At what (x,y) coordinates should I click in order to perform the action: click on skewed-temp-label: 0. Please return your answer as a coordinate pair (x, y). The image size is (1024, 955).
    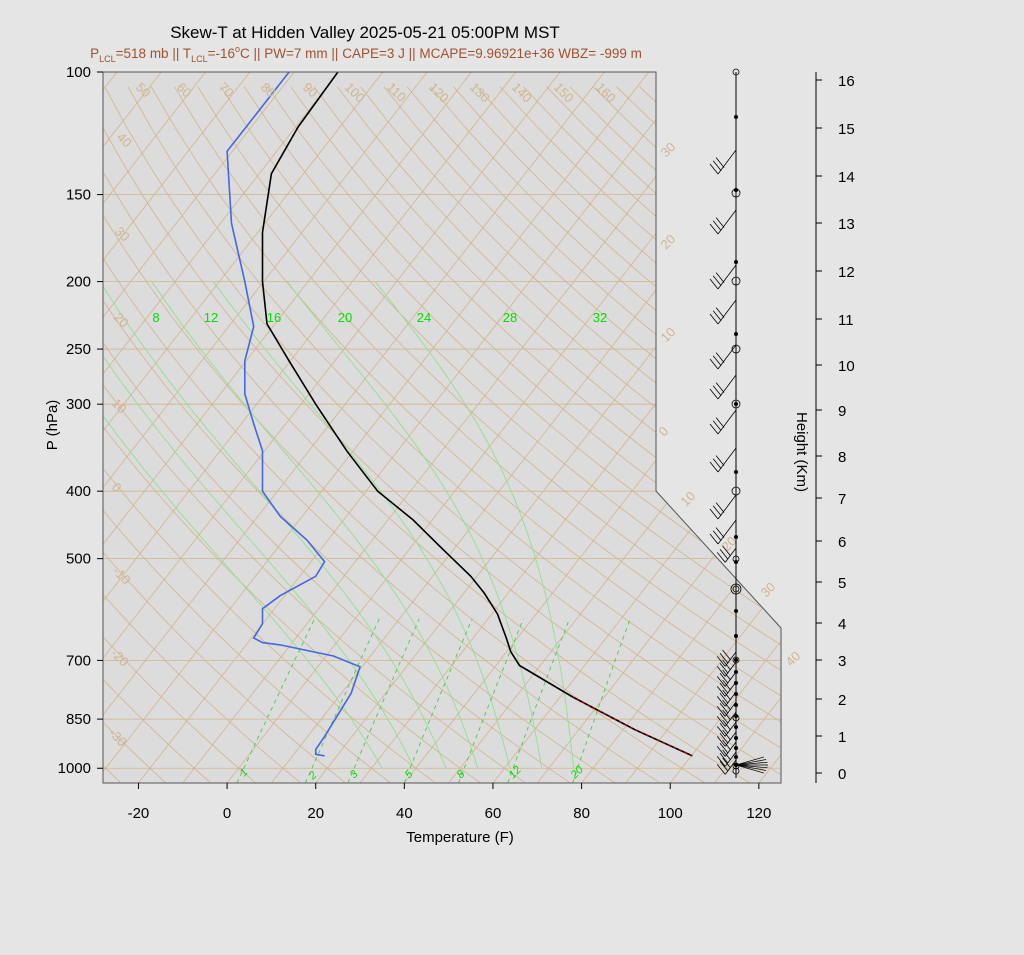
    Looking at the image, I should click on (664, 431).